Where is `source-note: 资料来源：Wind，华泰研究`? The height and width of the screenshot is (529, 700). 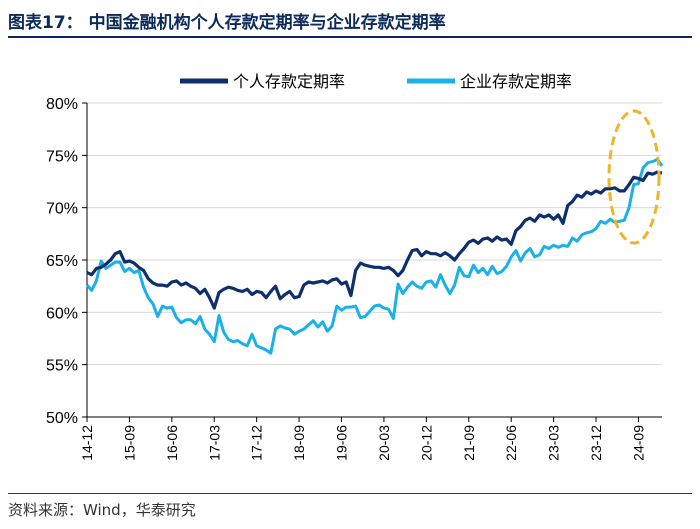
source-note: 资料来源：Wind，华泰研究 is located at coordinates (102, 510).